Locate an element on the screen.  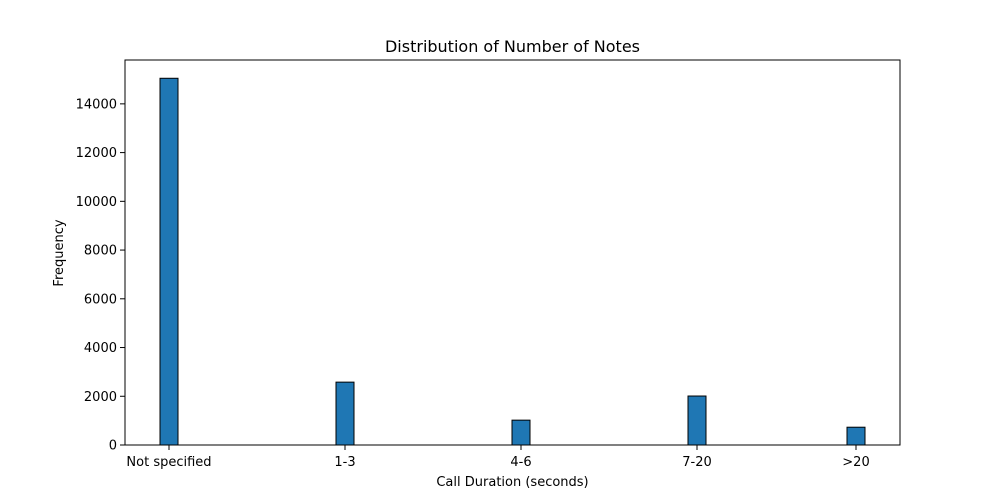
y-tick-label: 0 is located at coordinates (113, 446).